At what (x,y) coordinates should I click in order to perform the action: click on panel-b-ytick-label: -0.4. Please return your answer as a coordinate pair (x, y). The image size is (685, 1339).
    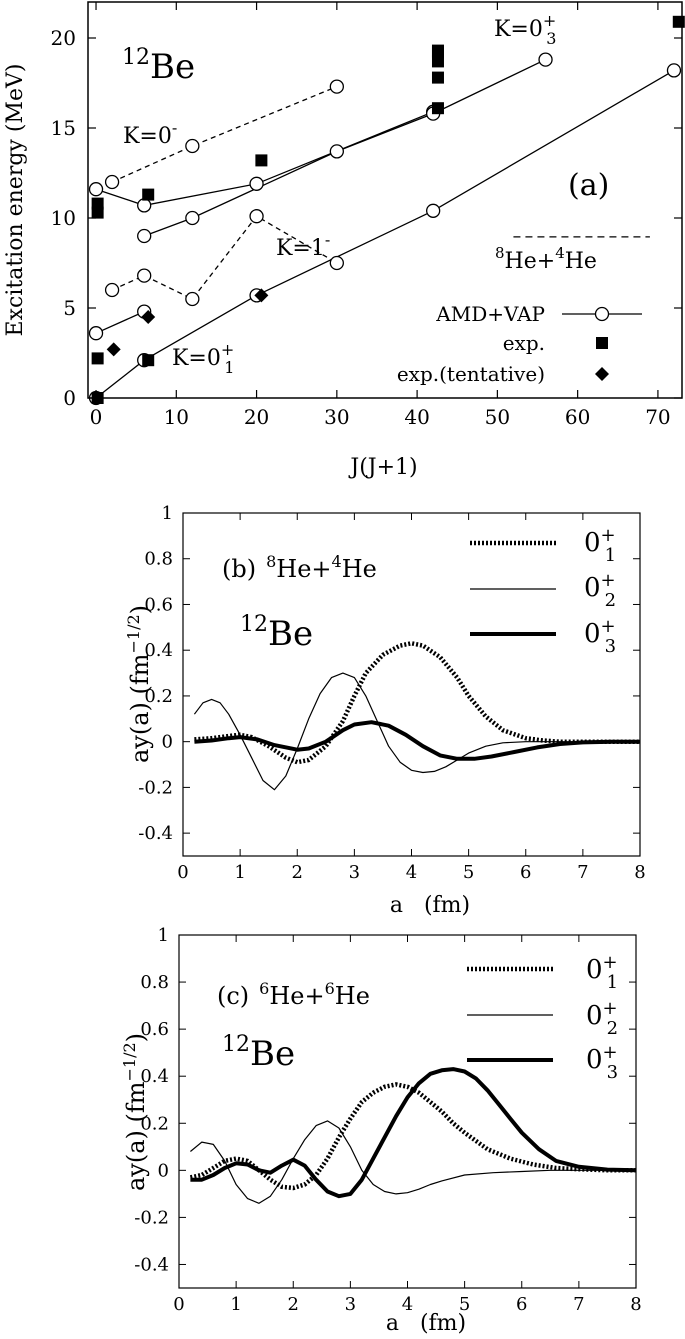
    Looking at the image, I should click on (155, 833).